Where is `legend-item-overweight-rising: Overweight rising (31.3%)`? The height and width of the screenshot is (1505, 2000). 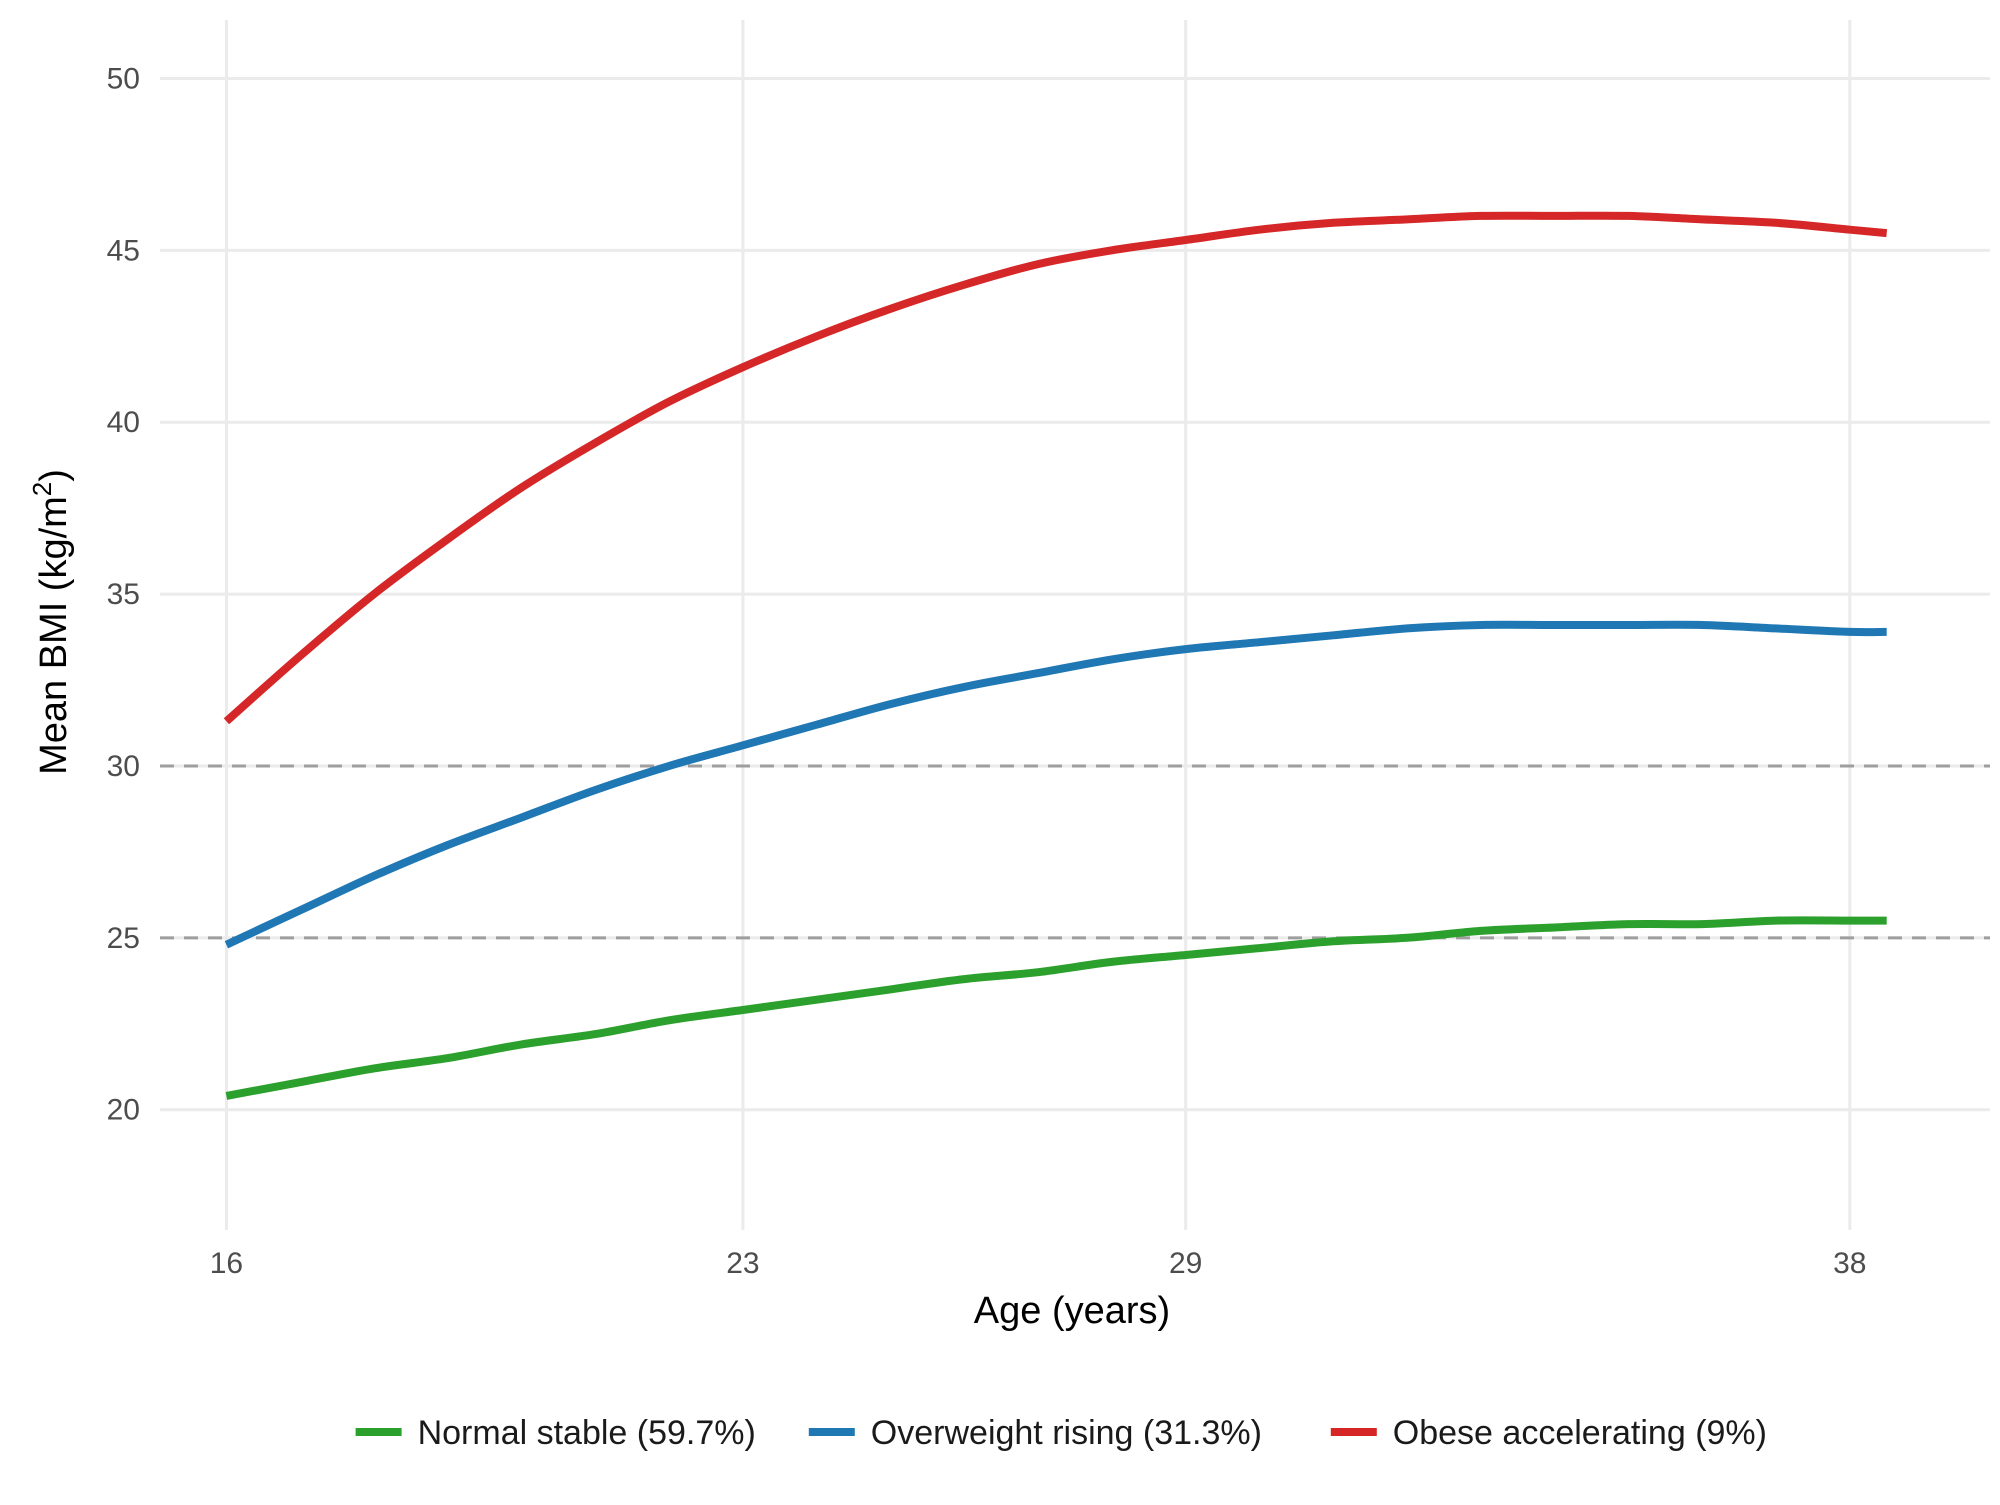
legend-item-overweight-rising: Overweight rising (31.3%) is located at coordinates (1035, 1433).